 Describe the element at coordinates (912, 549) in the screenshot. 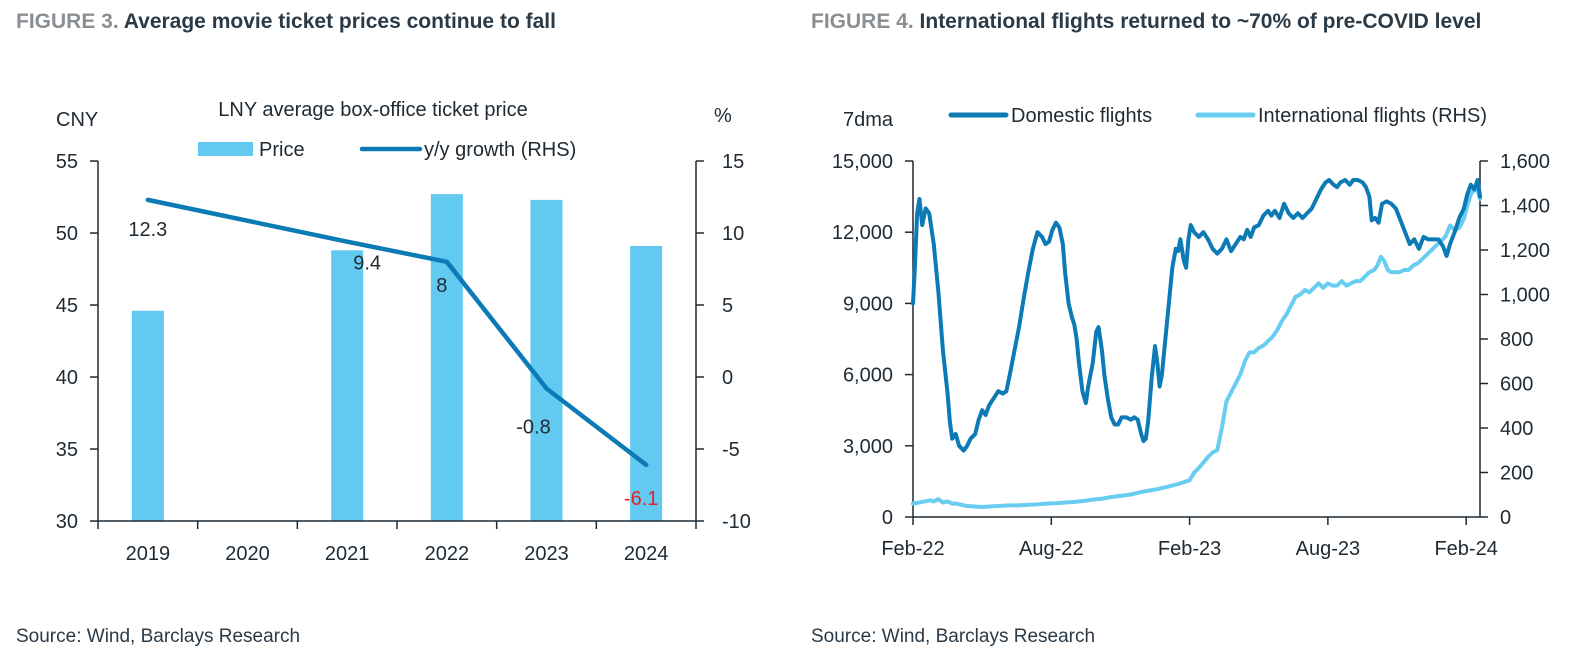

I see `chart4-x-tick-label: Feb-22` at that location.